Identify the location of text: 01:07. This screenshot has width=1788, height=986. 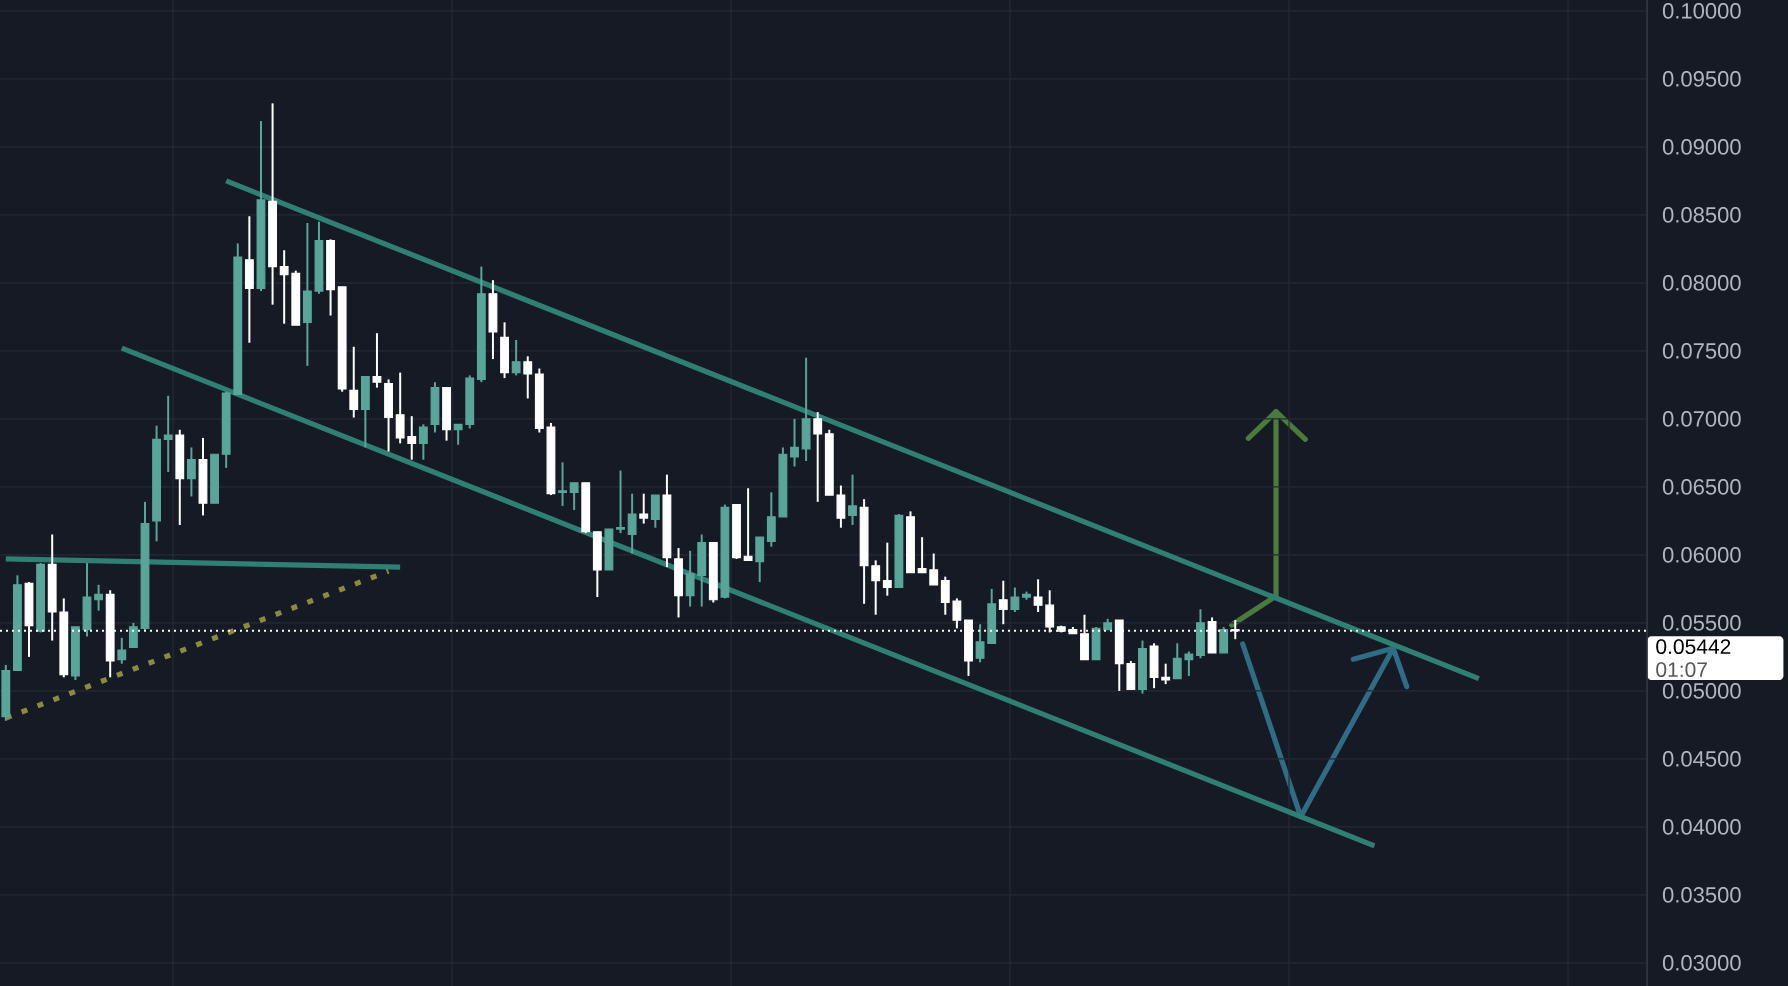
(1681, 670).